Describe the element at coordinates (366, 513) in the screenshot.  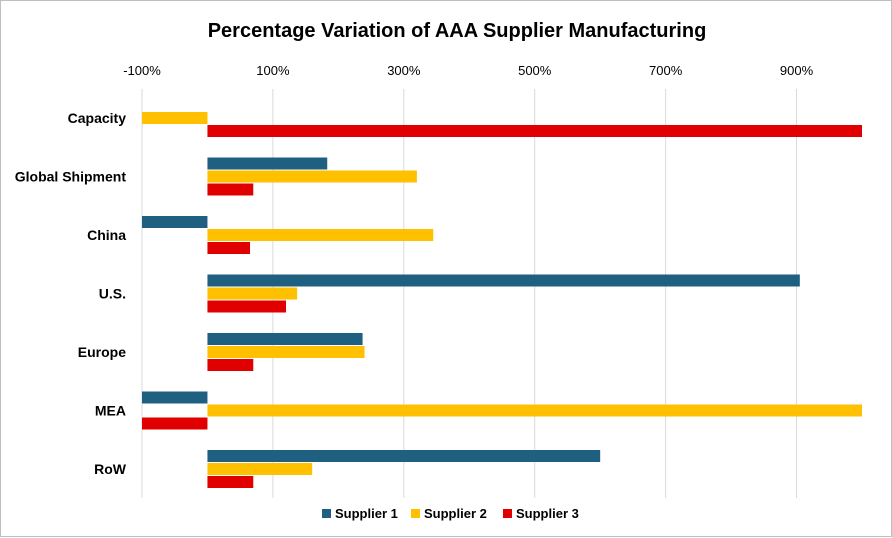
I see `legend-label: Supplier 1` at that location.